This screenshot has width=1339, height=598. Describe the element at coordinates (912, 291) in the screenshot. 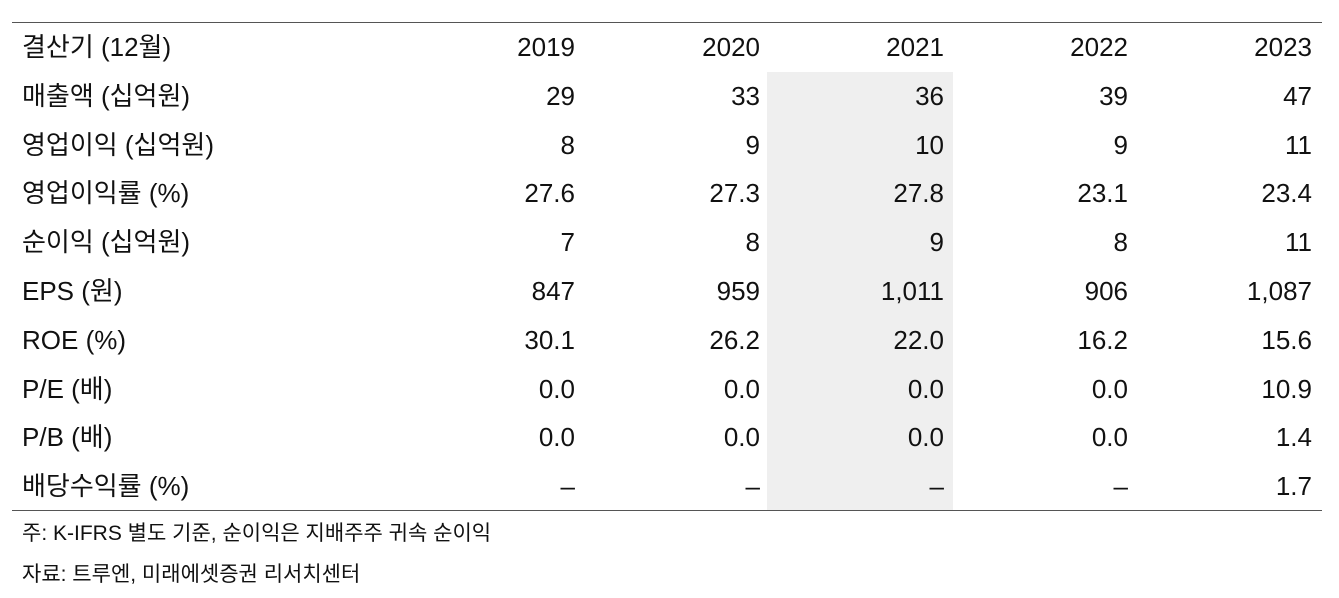

I see `value-cell: 1,011` at that location.